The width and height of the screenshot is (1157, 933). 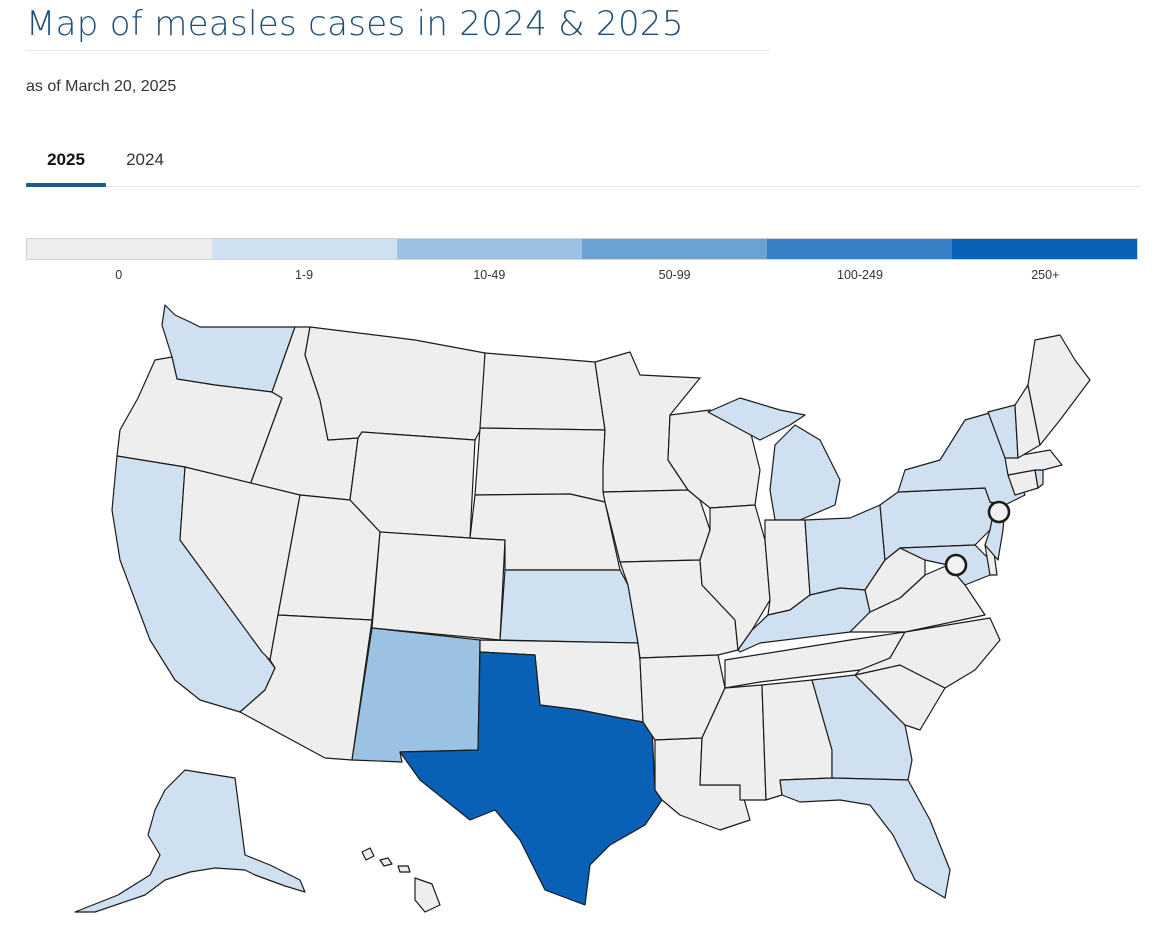 I want to click on legend-label: 1-9, so click(x=304, y=275).